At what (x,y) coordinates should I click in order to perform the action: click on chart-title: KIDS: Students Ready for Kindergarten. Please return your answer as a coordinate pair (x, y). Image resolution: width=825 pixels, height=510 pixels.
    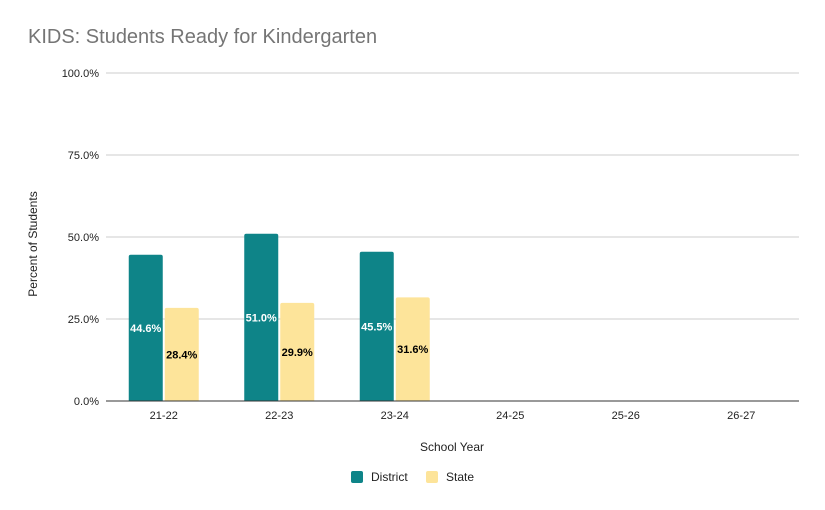
    Looking at the image, I should click on (203, 37).